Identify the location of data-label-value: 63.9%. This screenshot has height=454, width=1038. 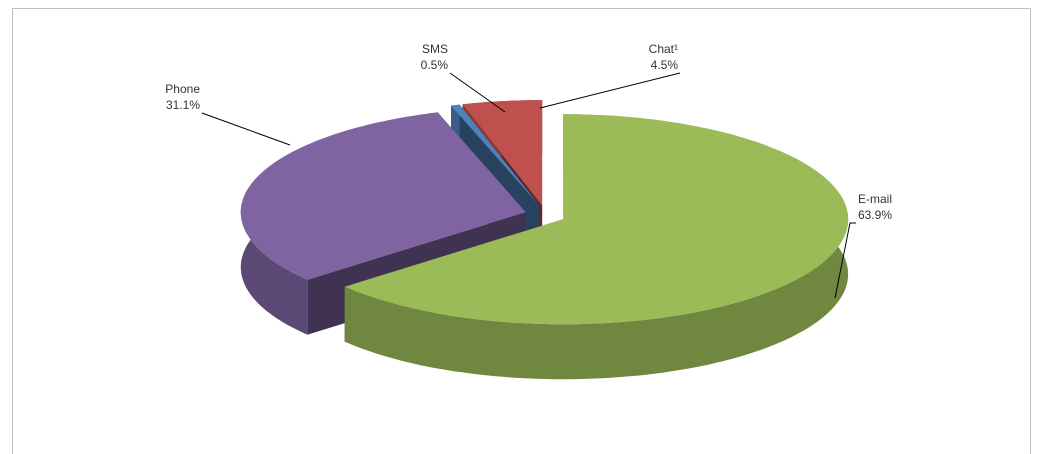
(875, 215).